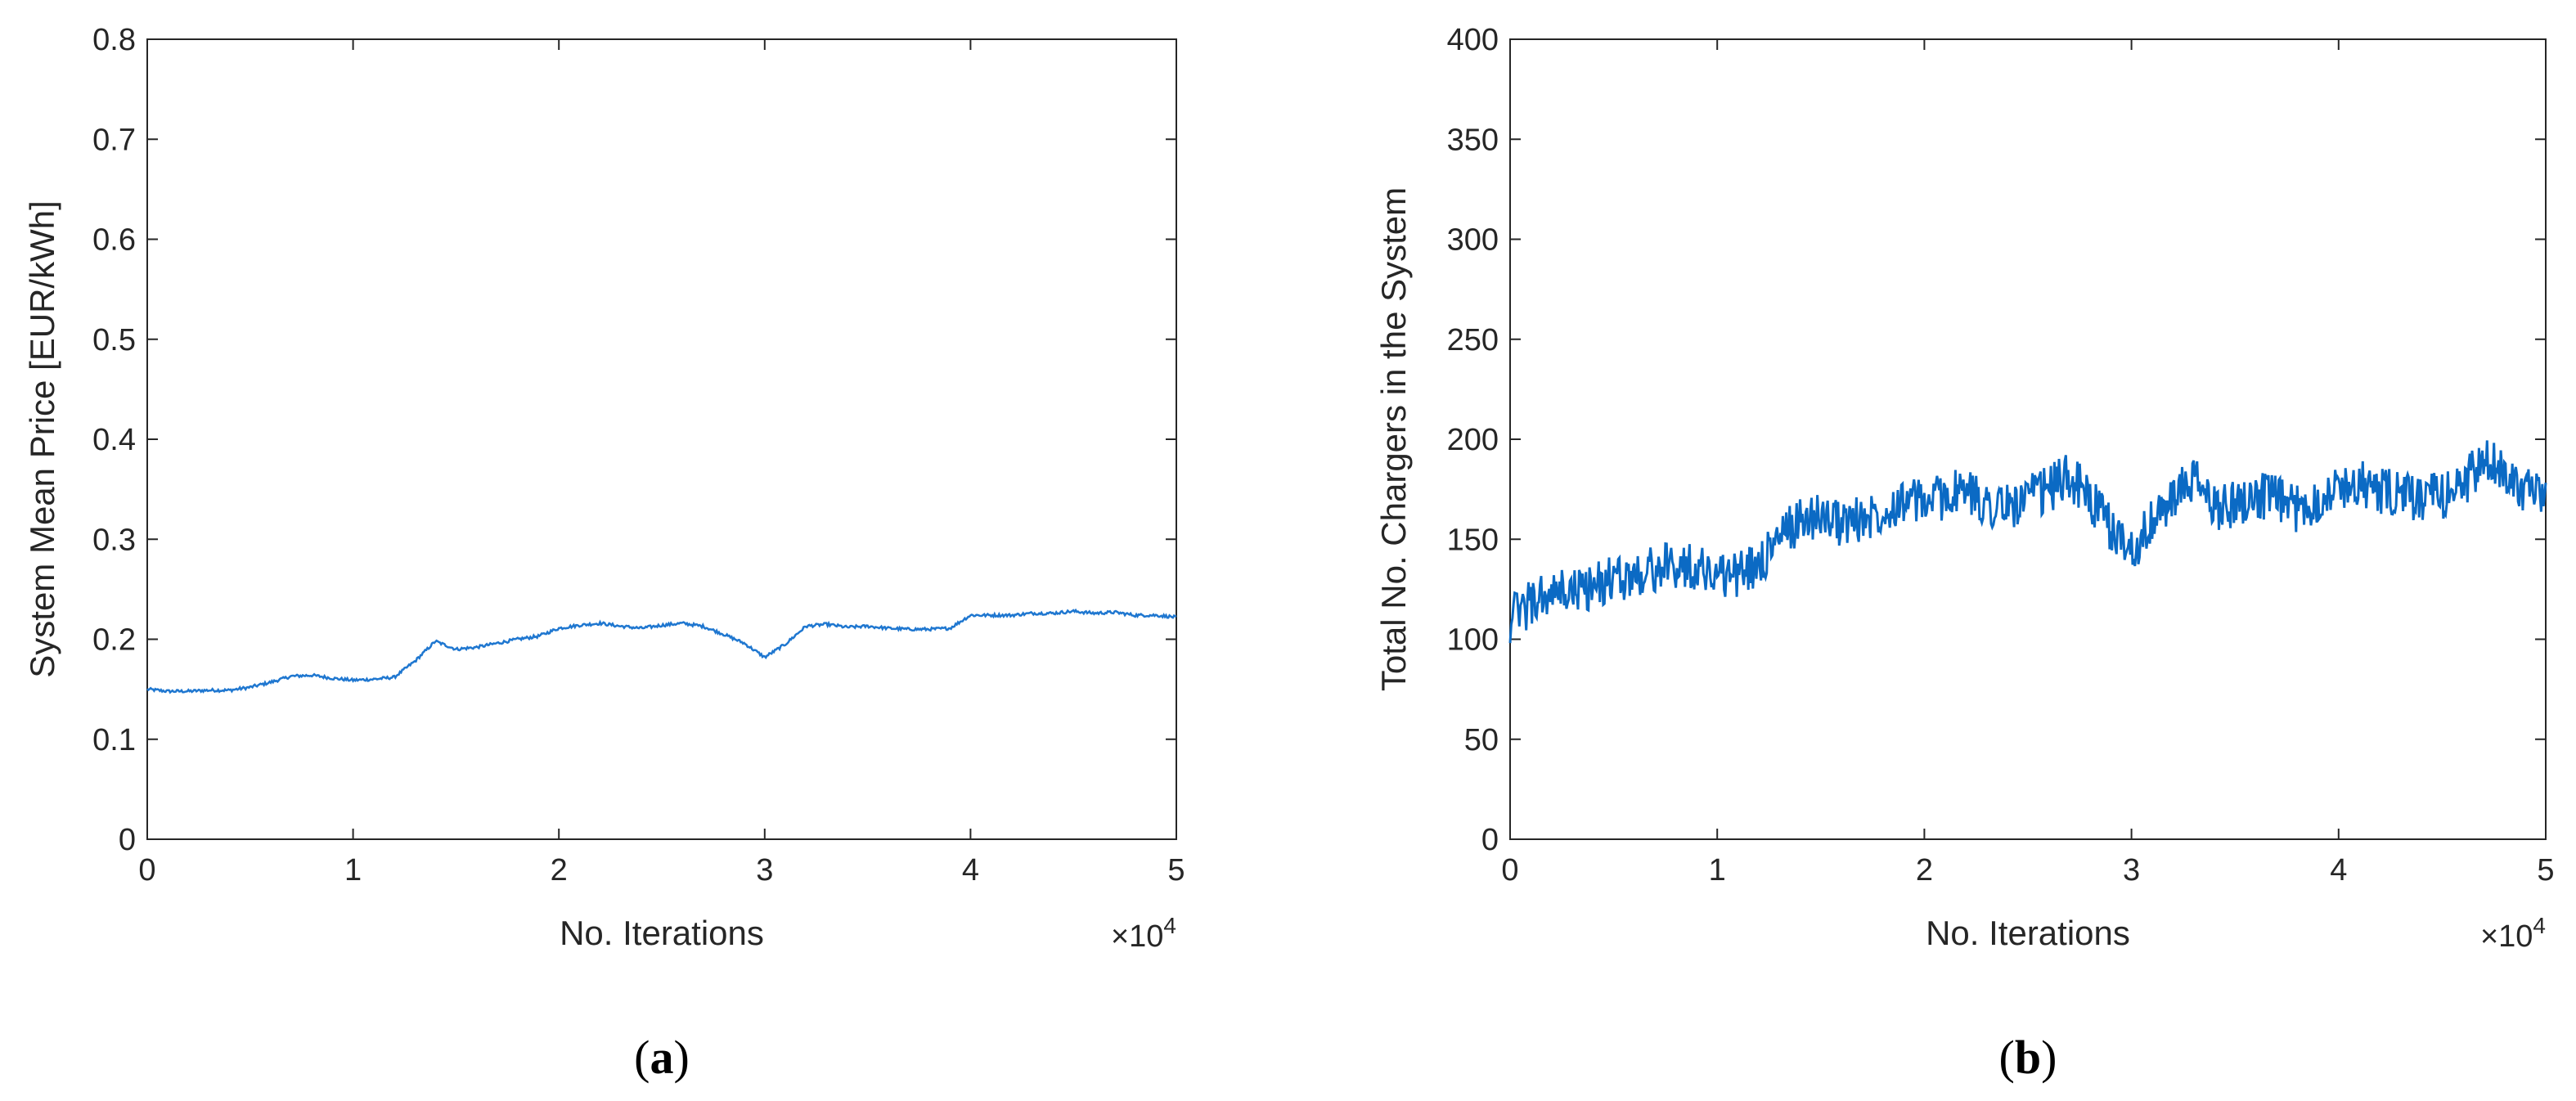 Image resolution: width=2576 pixels, height=1101 pixels. I want to click on series-line-b, so click(2028, 542).